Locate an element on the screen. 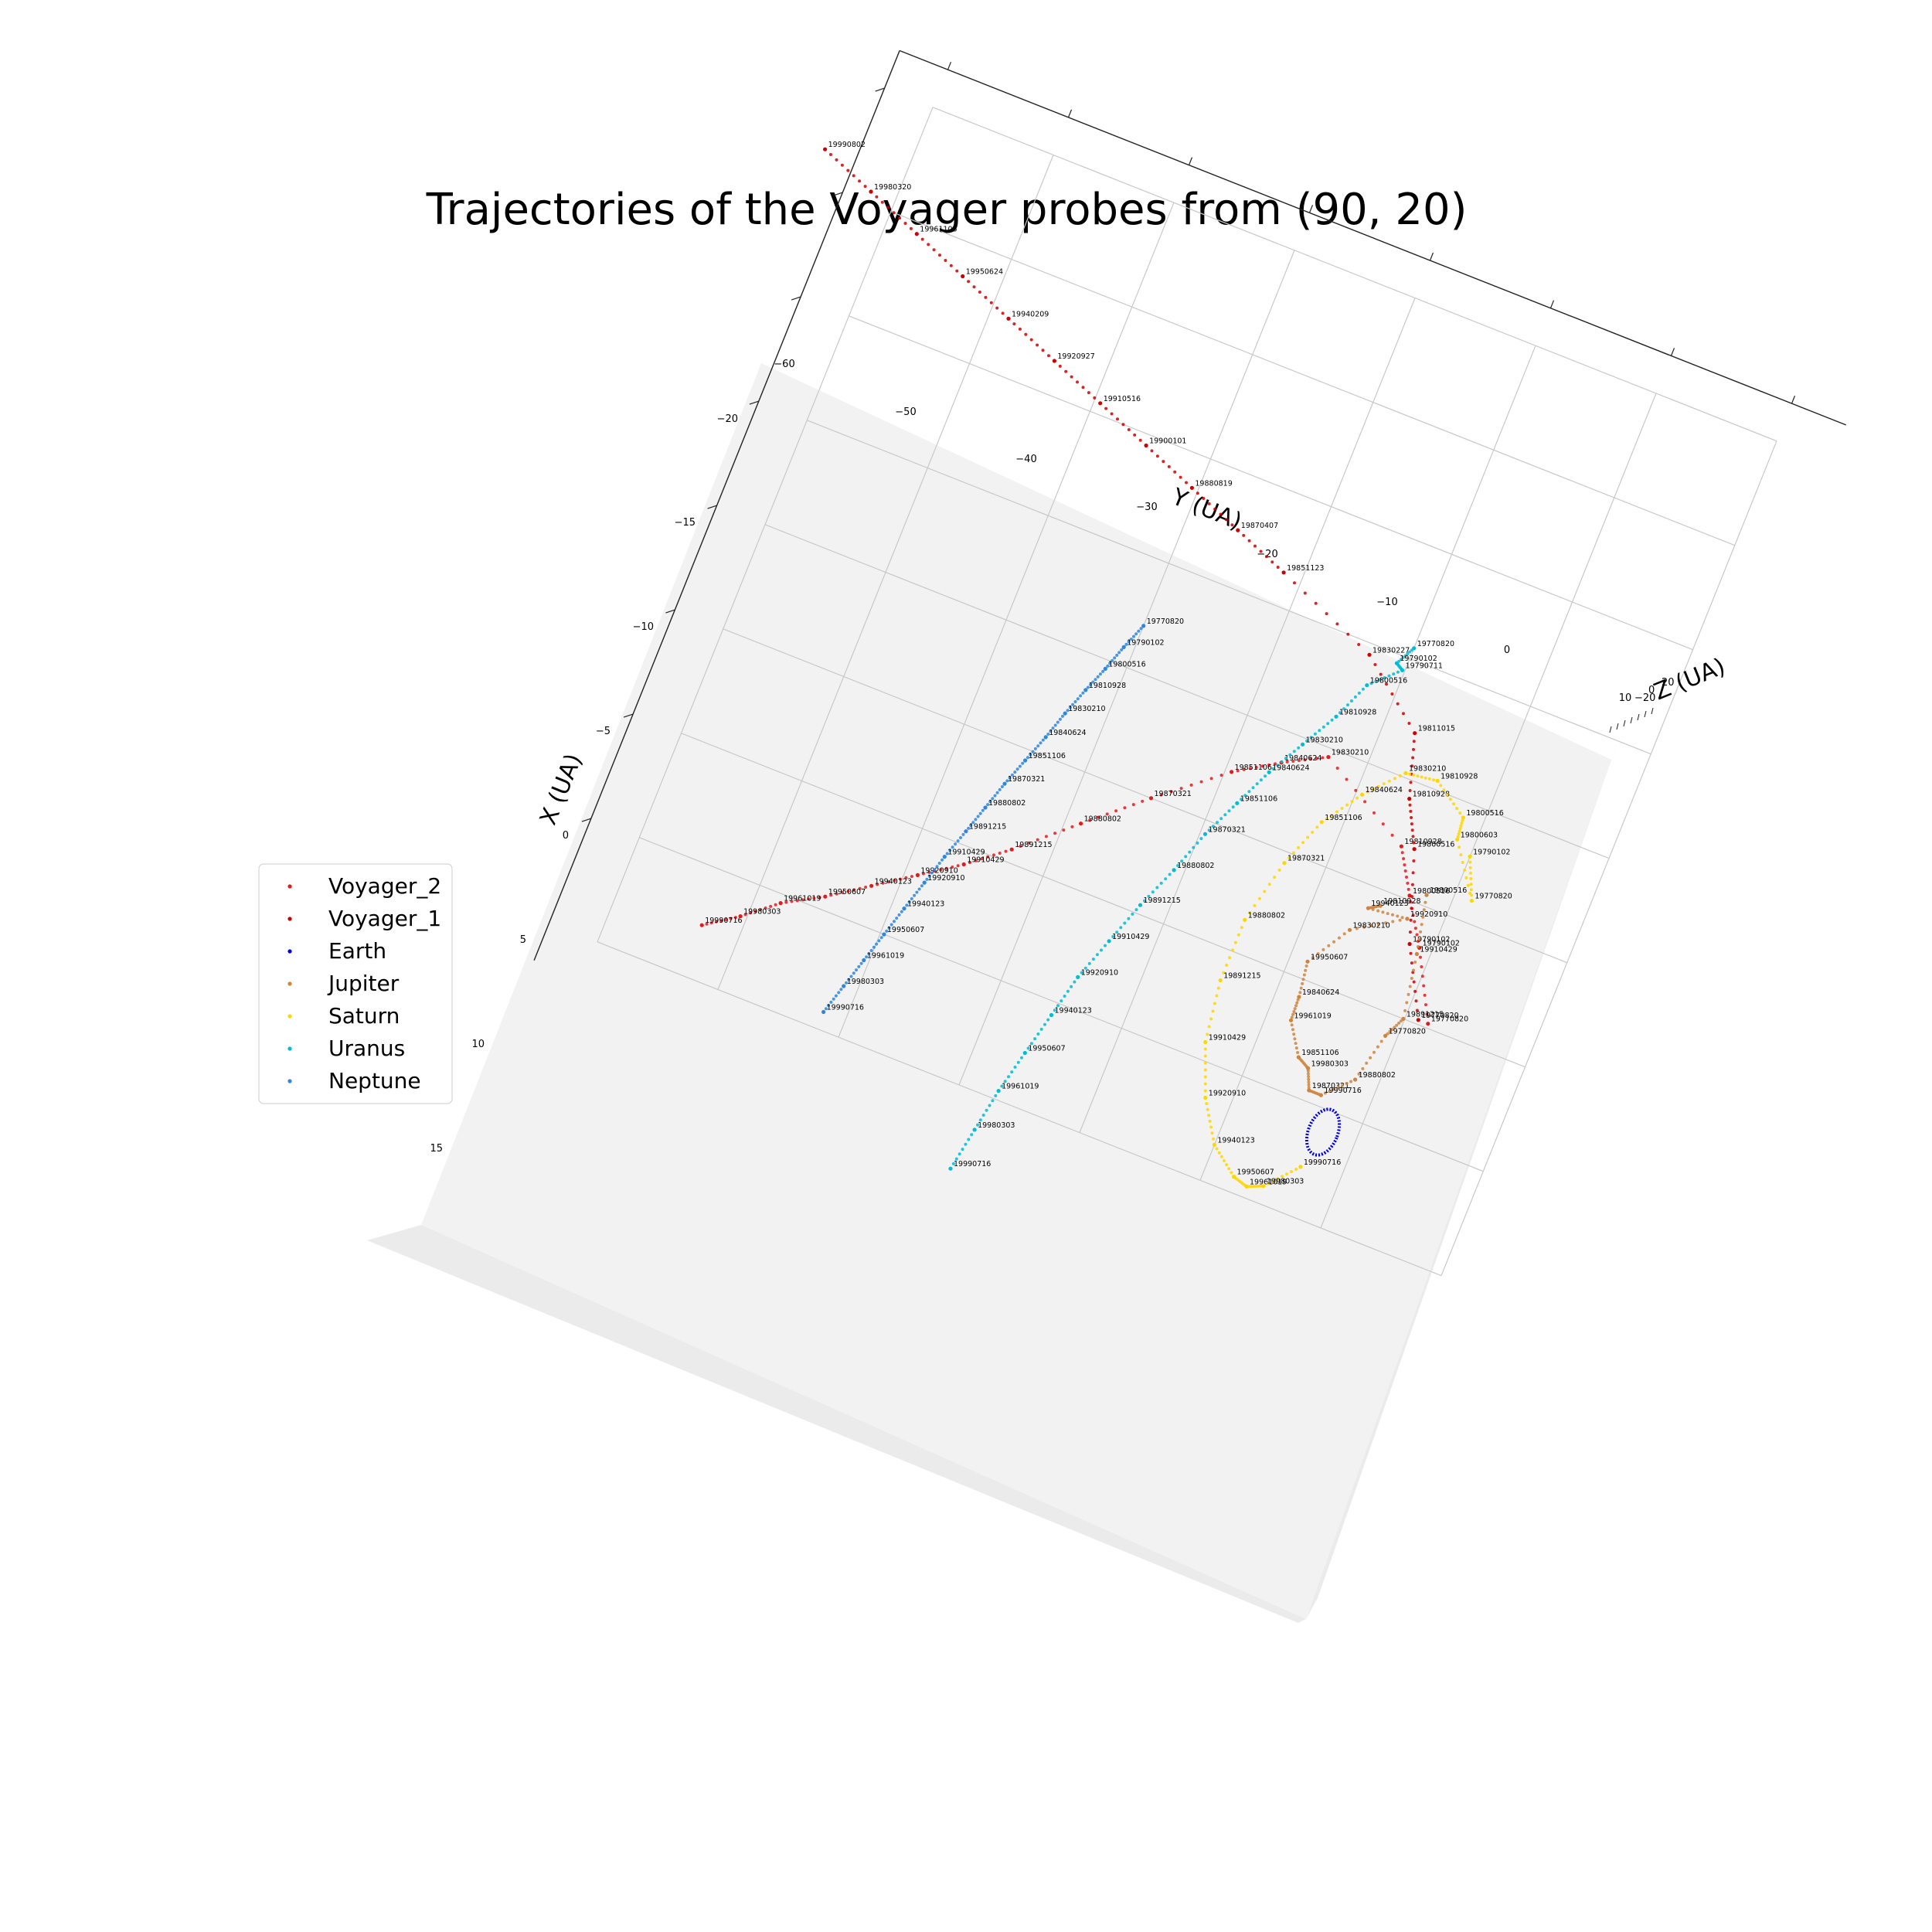  x-tick: 0 is located at coordinates (566, 836).